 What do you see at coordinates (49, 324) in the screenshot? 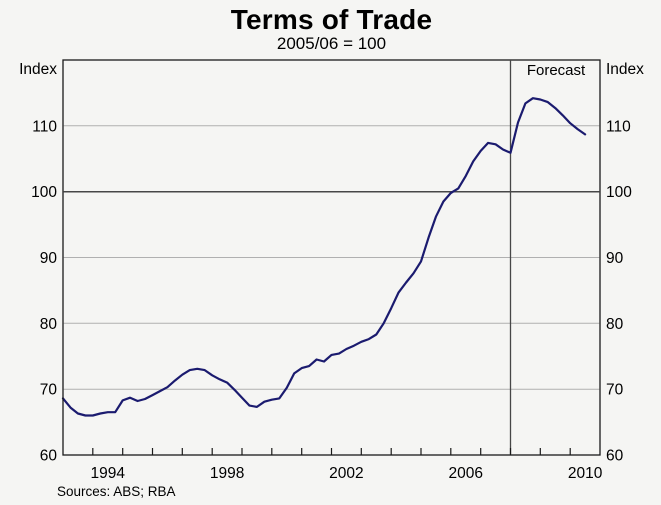
I see `y-axis-label-left-80: 80` at bounding box center [49, 324].